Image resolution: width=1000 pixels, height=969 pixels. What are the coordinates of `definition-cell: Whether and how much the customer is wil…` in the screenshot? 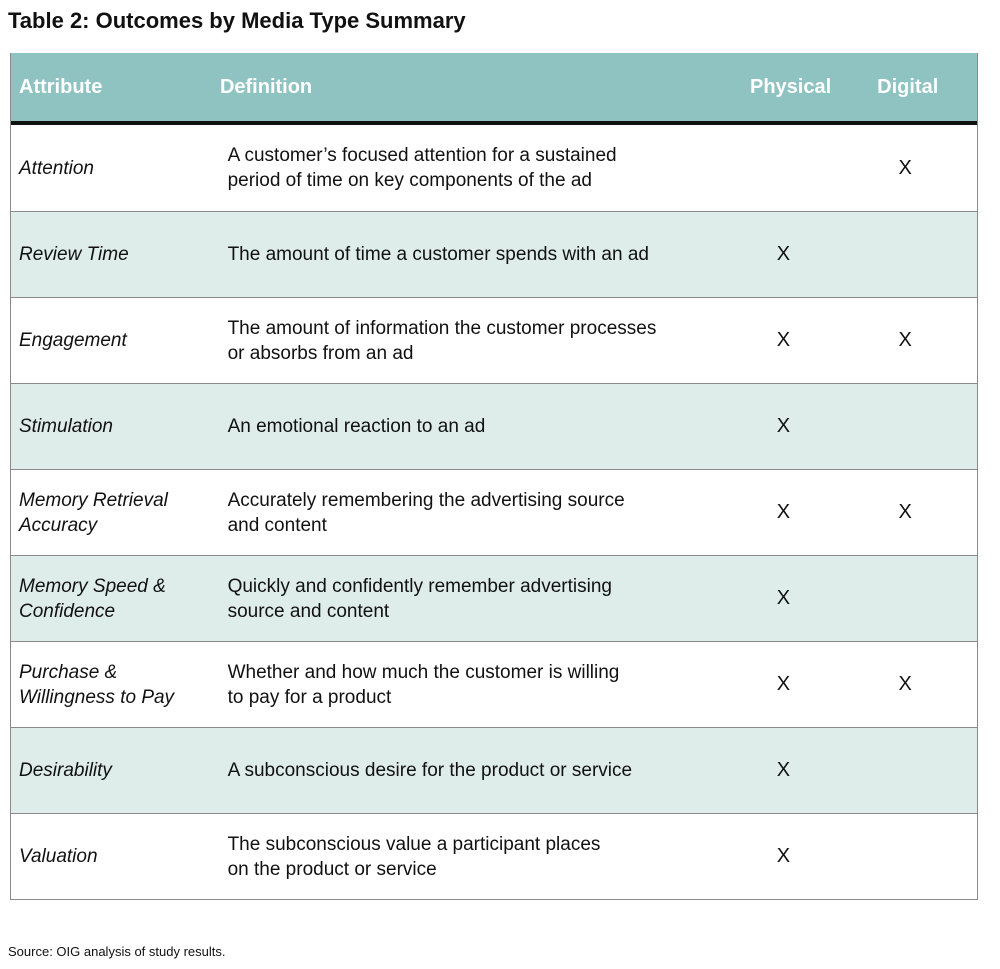 It's located at (474, 685).